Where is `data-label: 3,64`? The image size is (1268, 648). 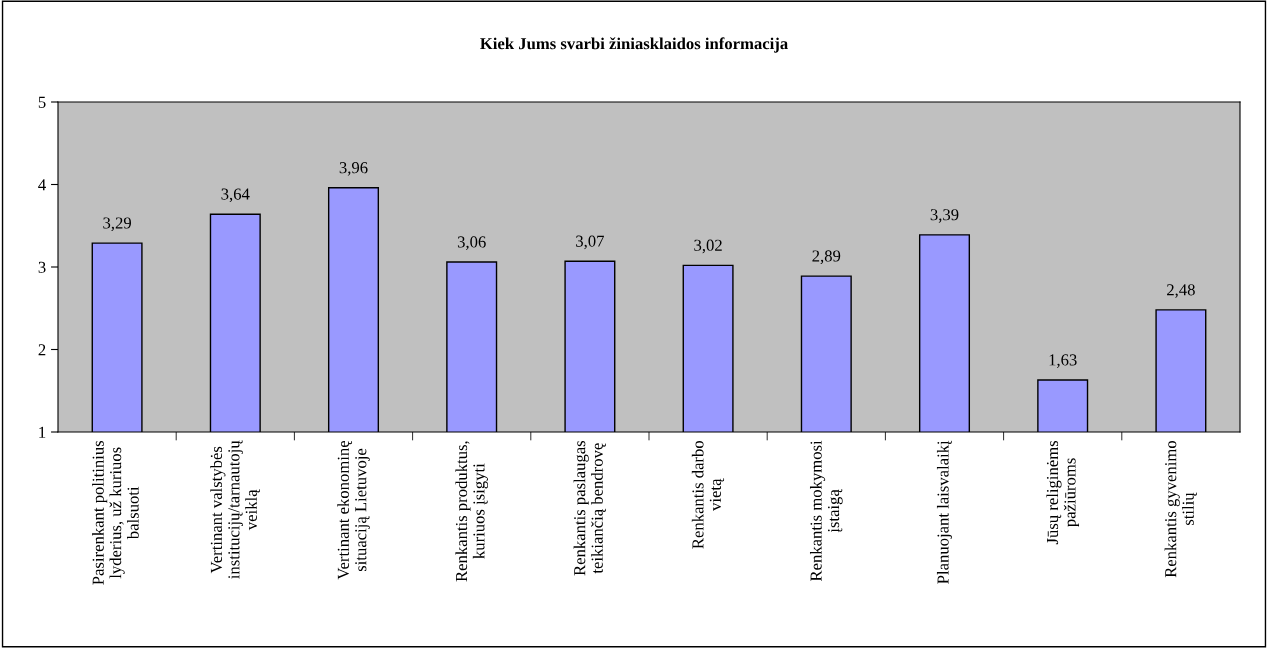 data-label: 3,64 is located at coordinates (235, 195).